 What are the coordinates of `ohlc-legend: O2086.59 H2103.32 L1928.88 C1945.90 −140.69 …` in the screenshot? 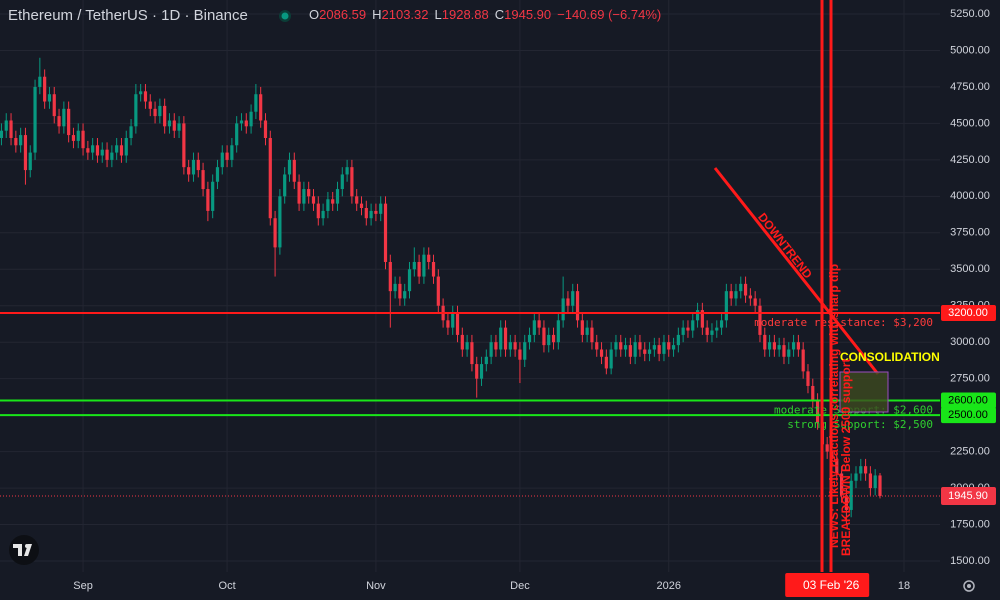 It's located at (485, 14).